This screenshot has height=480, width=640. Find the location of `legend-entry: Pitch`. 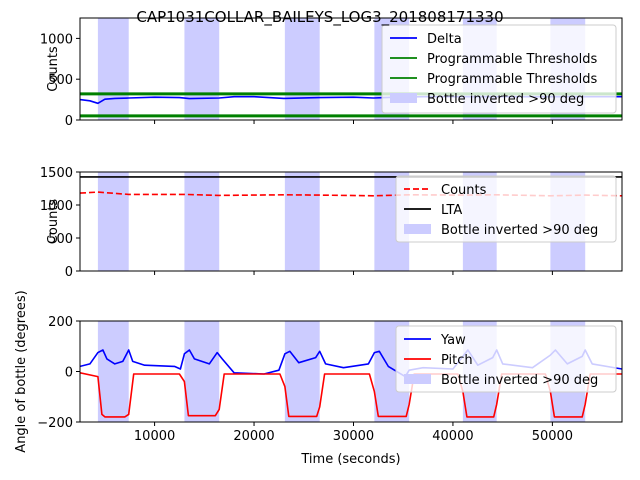

legend-entry: Pitch is located at coordinates (457, 360).